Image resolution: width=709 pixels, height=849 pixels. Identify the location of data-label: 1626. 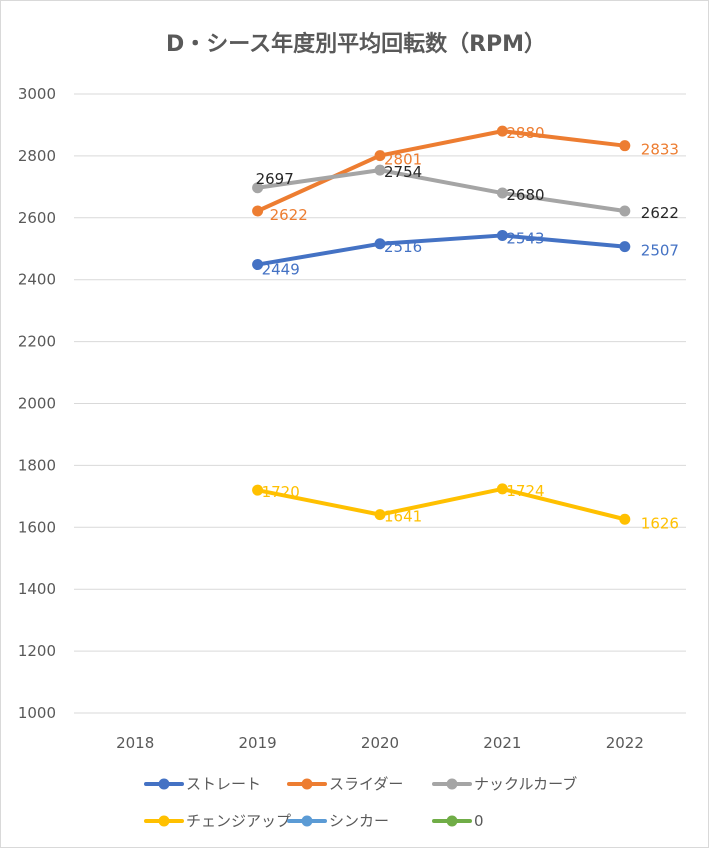
(660, 523).